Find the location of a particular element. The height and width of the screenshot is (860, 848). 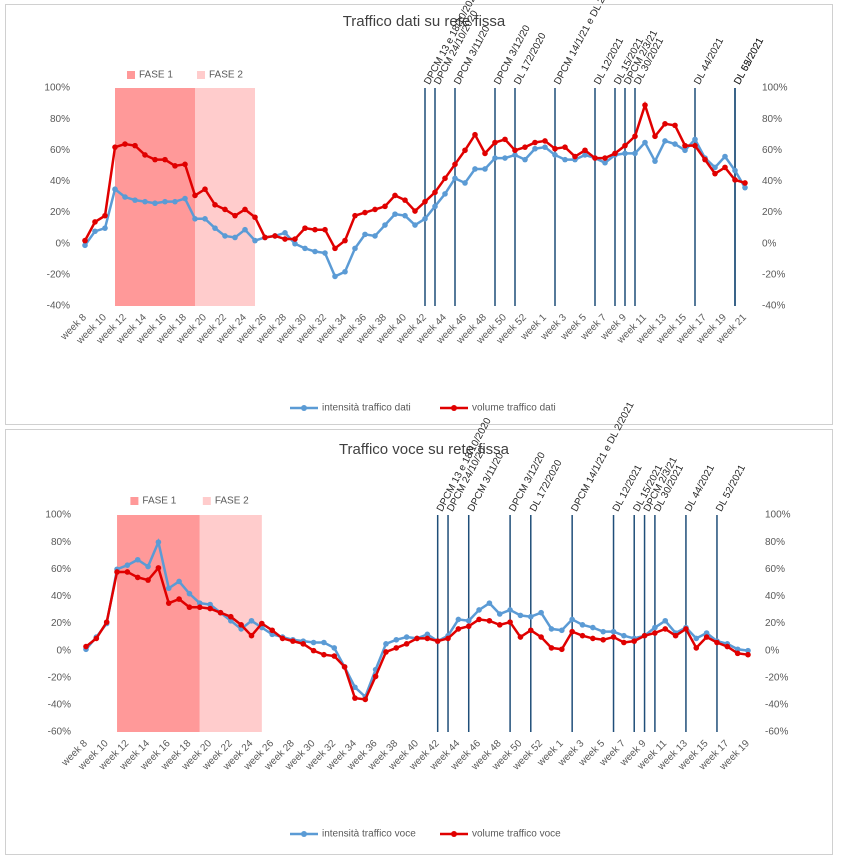

y-tick-label: 60% is located at coordinates (61, 569).